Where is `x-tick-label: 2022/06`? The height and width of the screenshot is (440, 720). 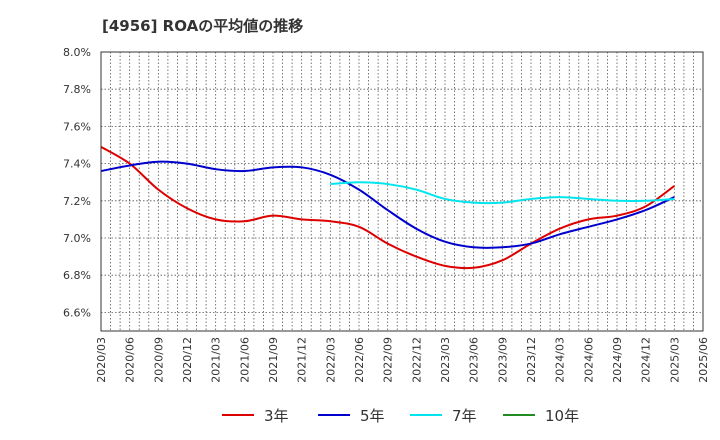
x-tick-label: 2022/06 is located at coordinates (359, 360).